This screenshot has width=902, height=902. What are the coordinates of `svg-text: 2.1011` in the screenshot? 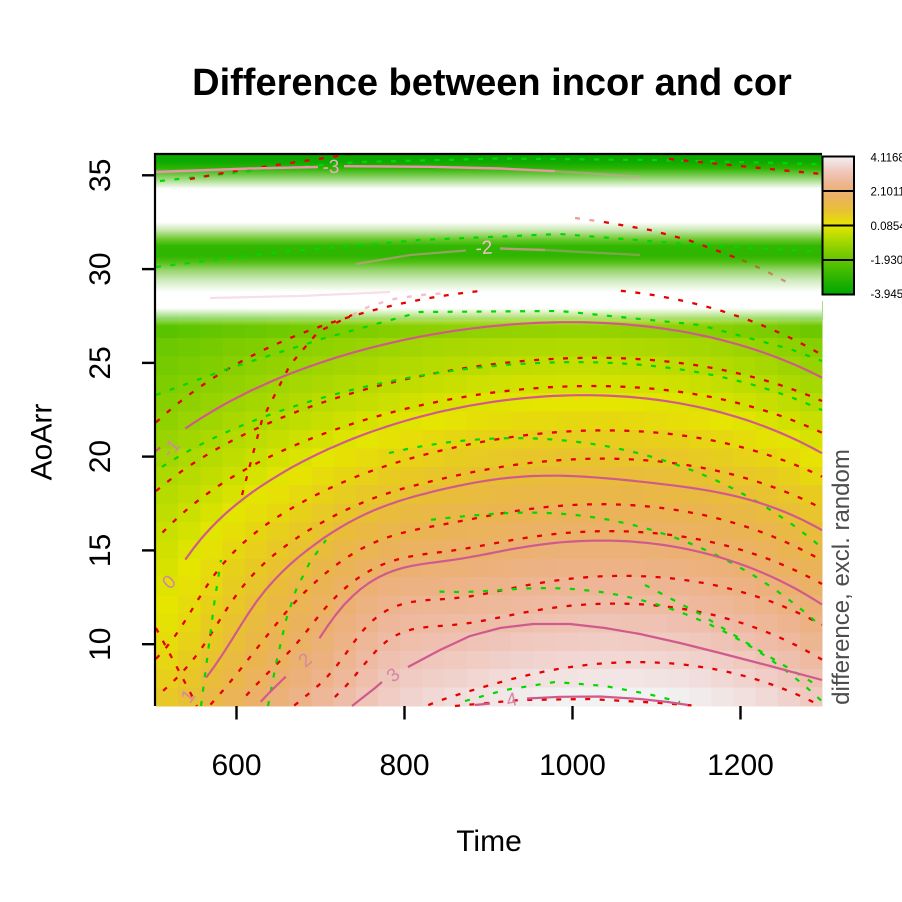 It's located at (886, 193).